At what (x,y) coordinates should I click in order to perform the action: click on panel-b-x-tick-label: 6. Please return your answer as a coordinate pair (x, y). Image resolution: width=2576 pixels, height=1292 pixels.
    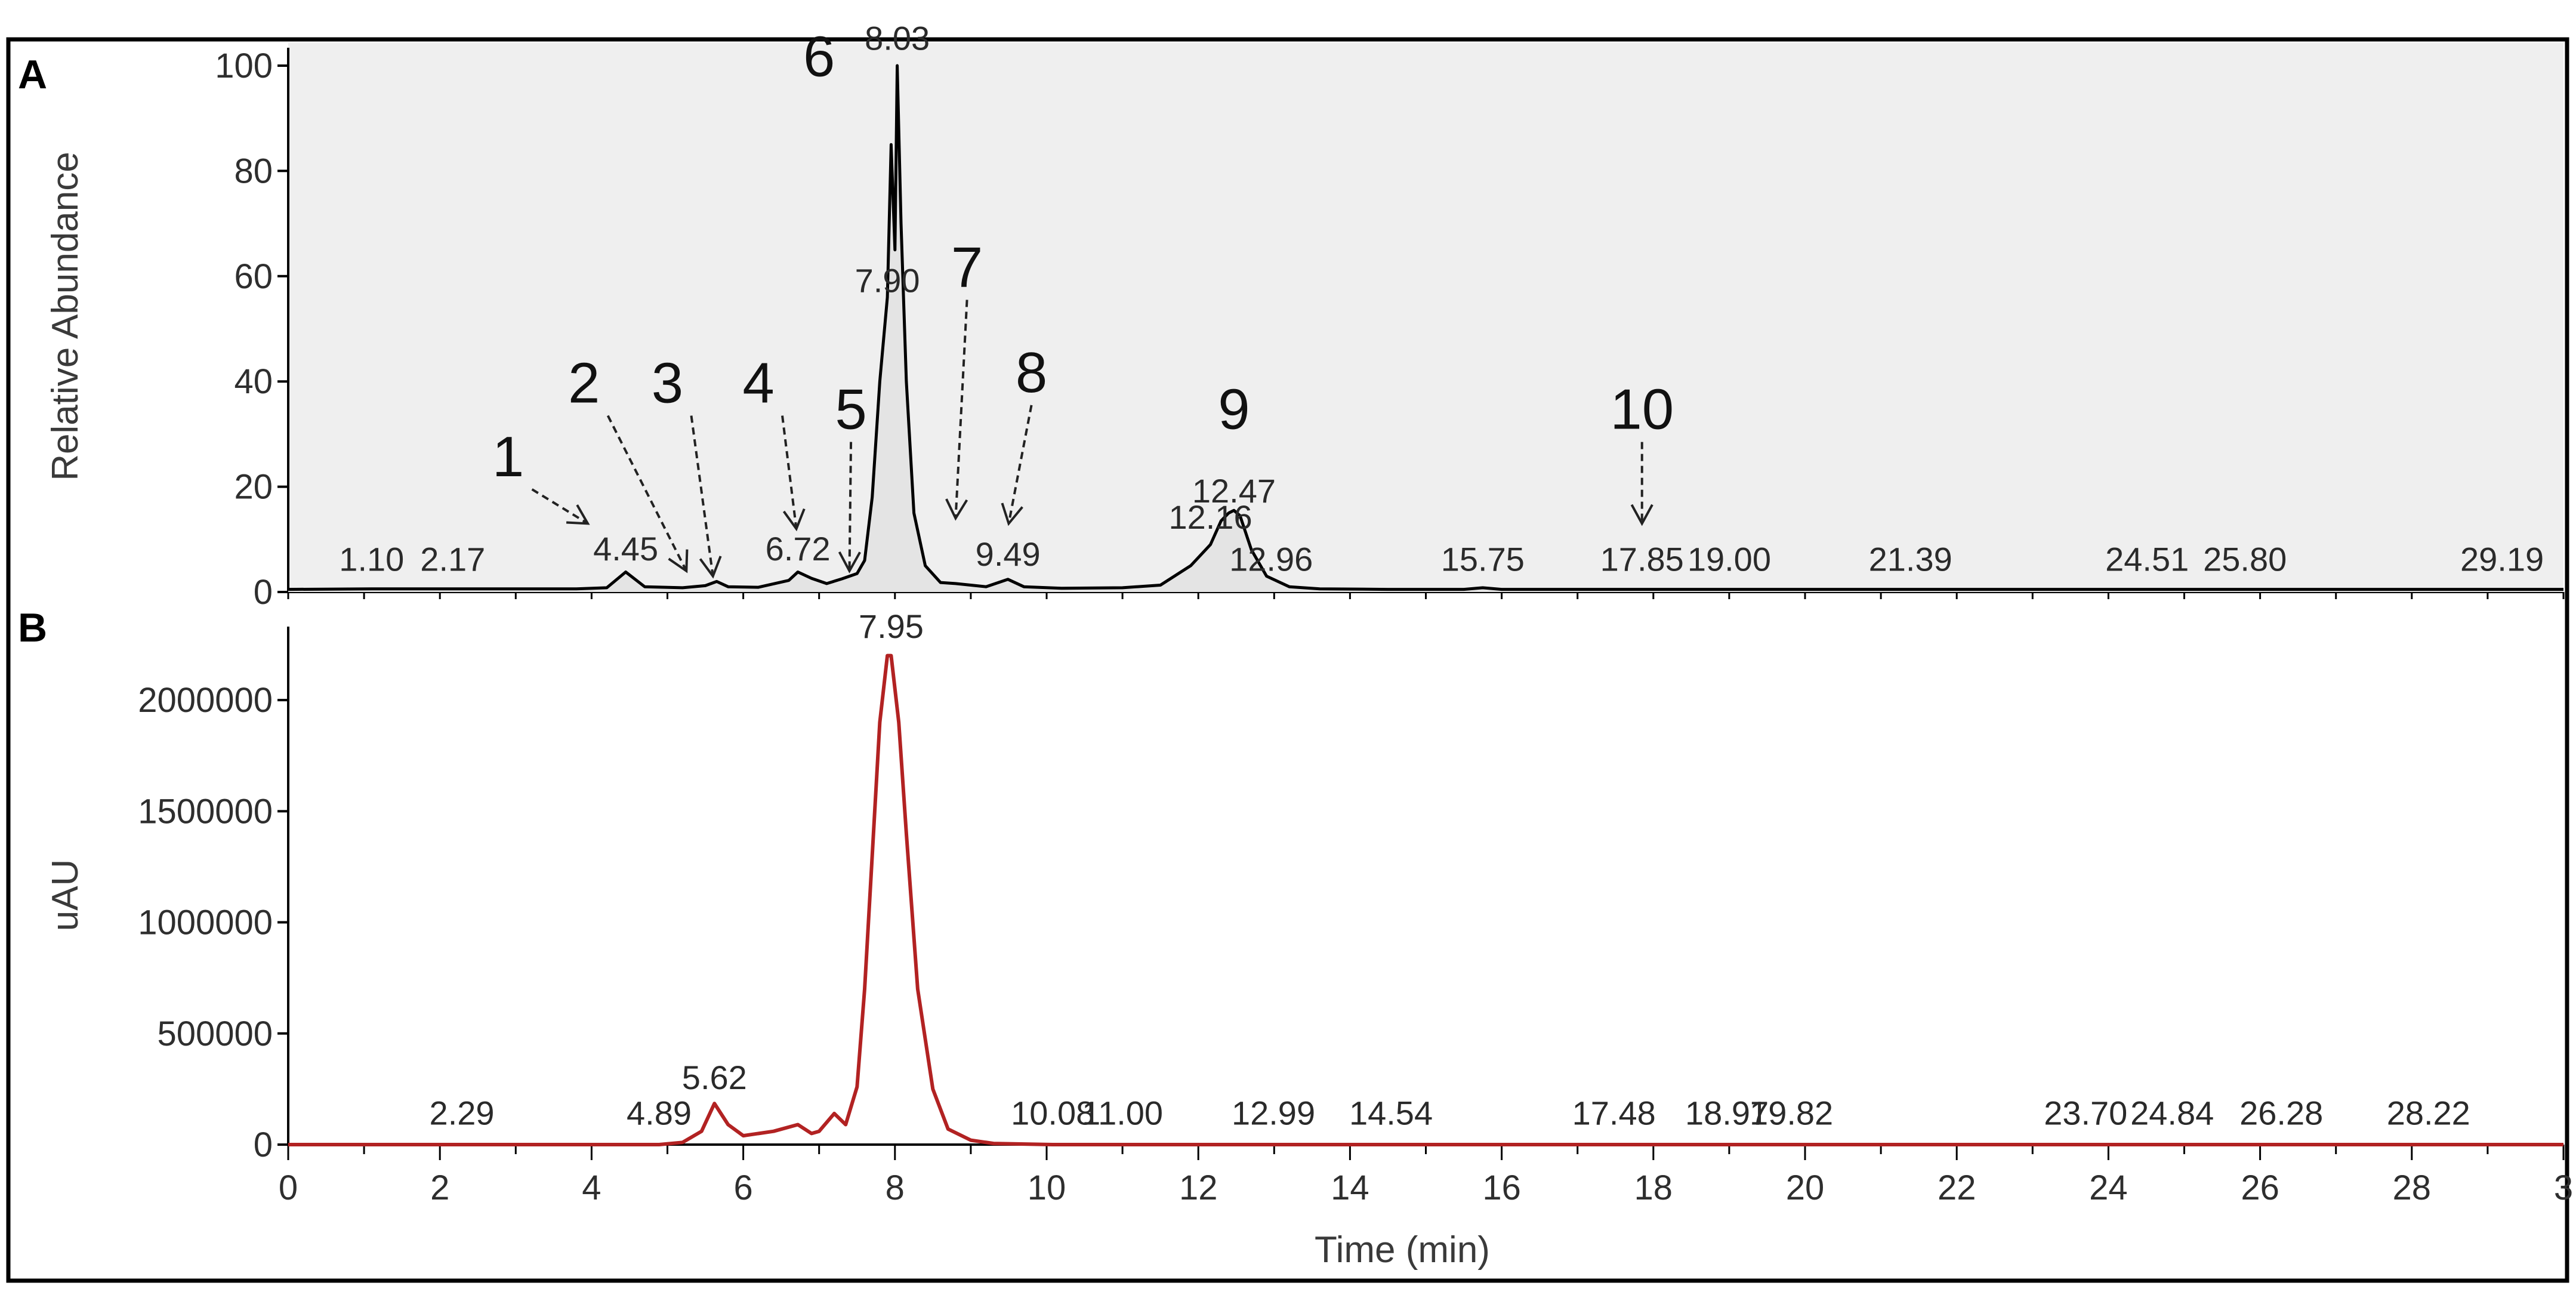
    Looking at the image, I should click on (743, 1187).